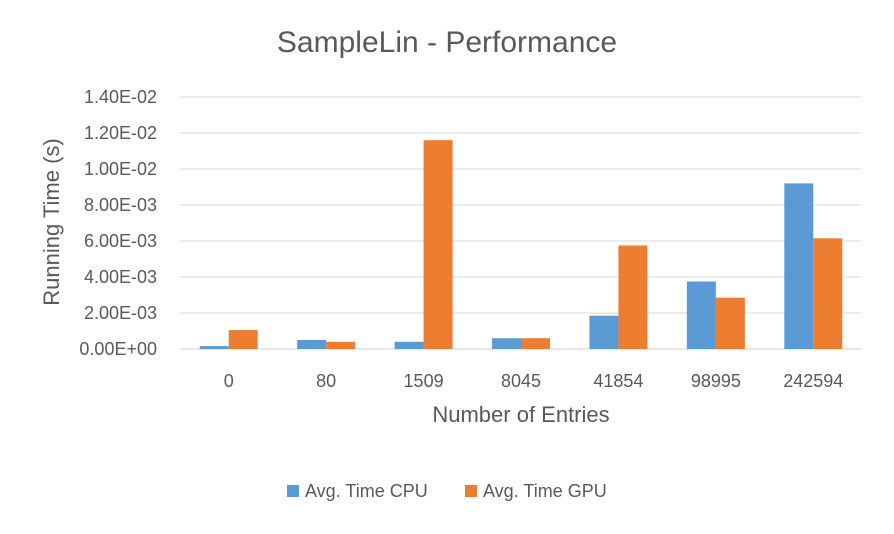  Describe the element at coordinates (326, 381) in the screenshot. I see `x-tick-label: 80` at that location.